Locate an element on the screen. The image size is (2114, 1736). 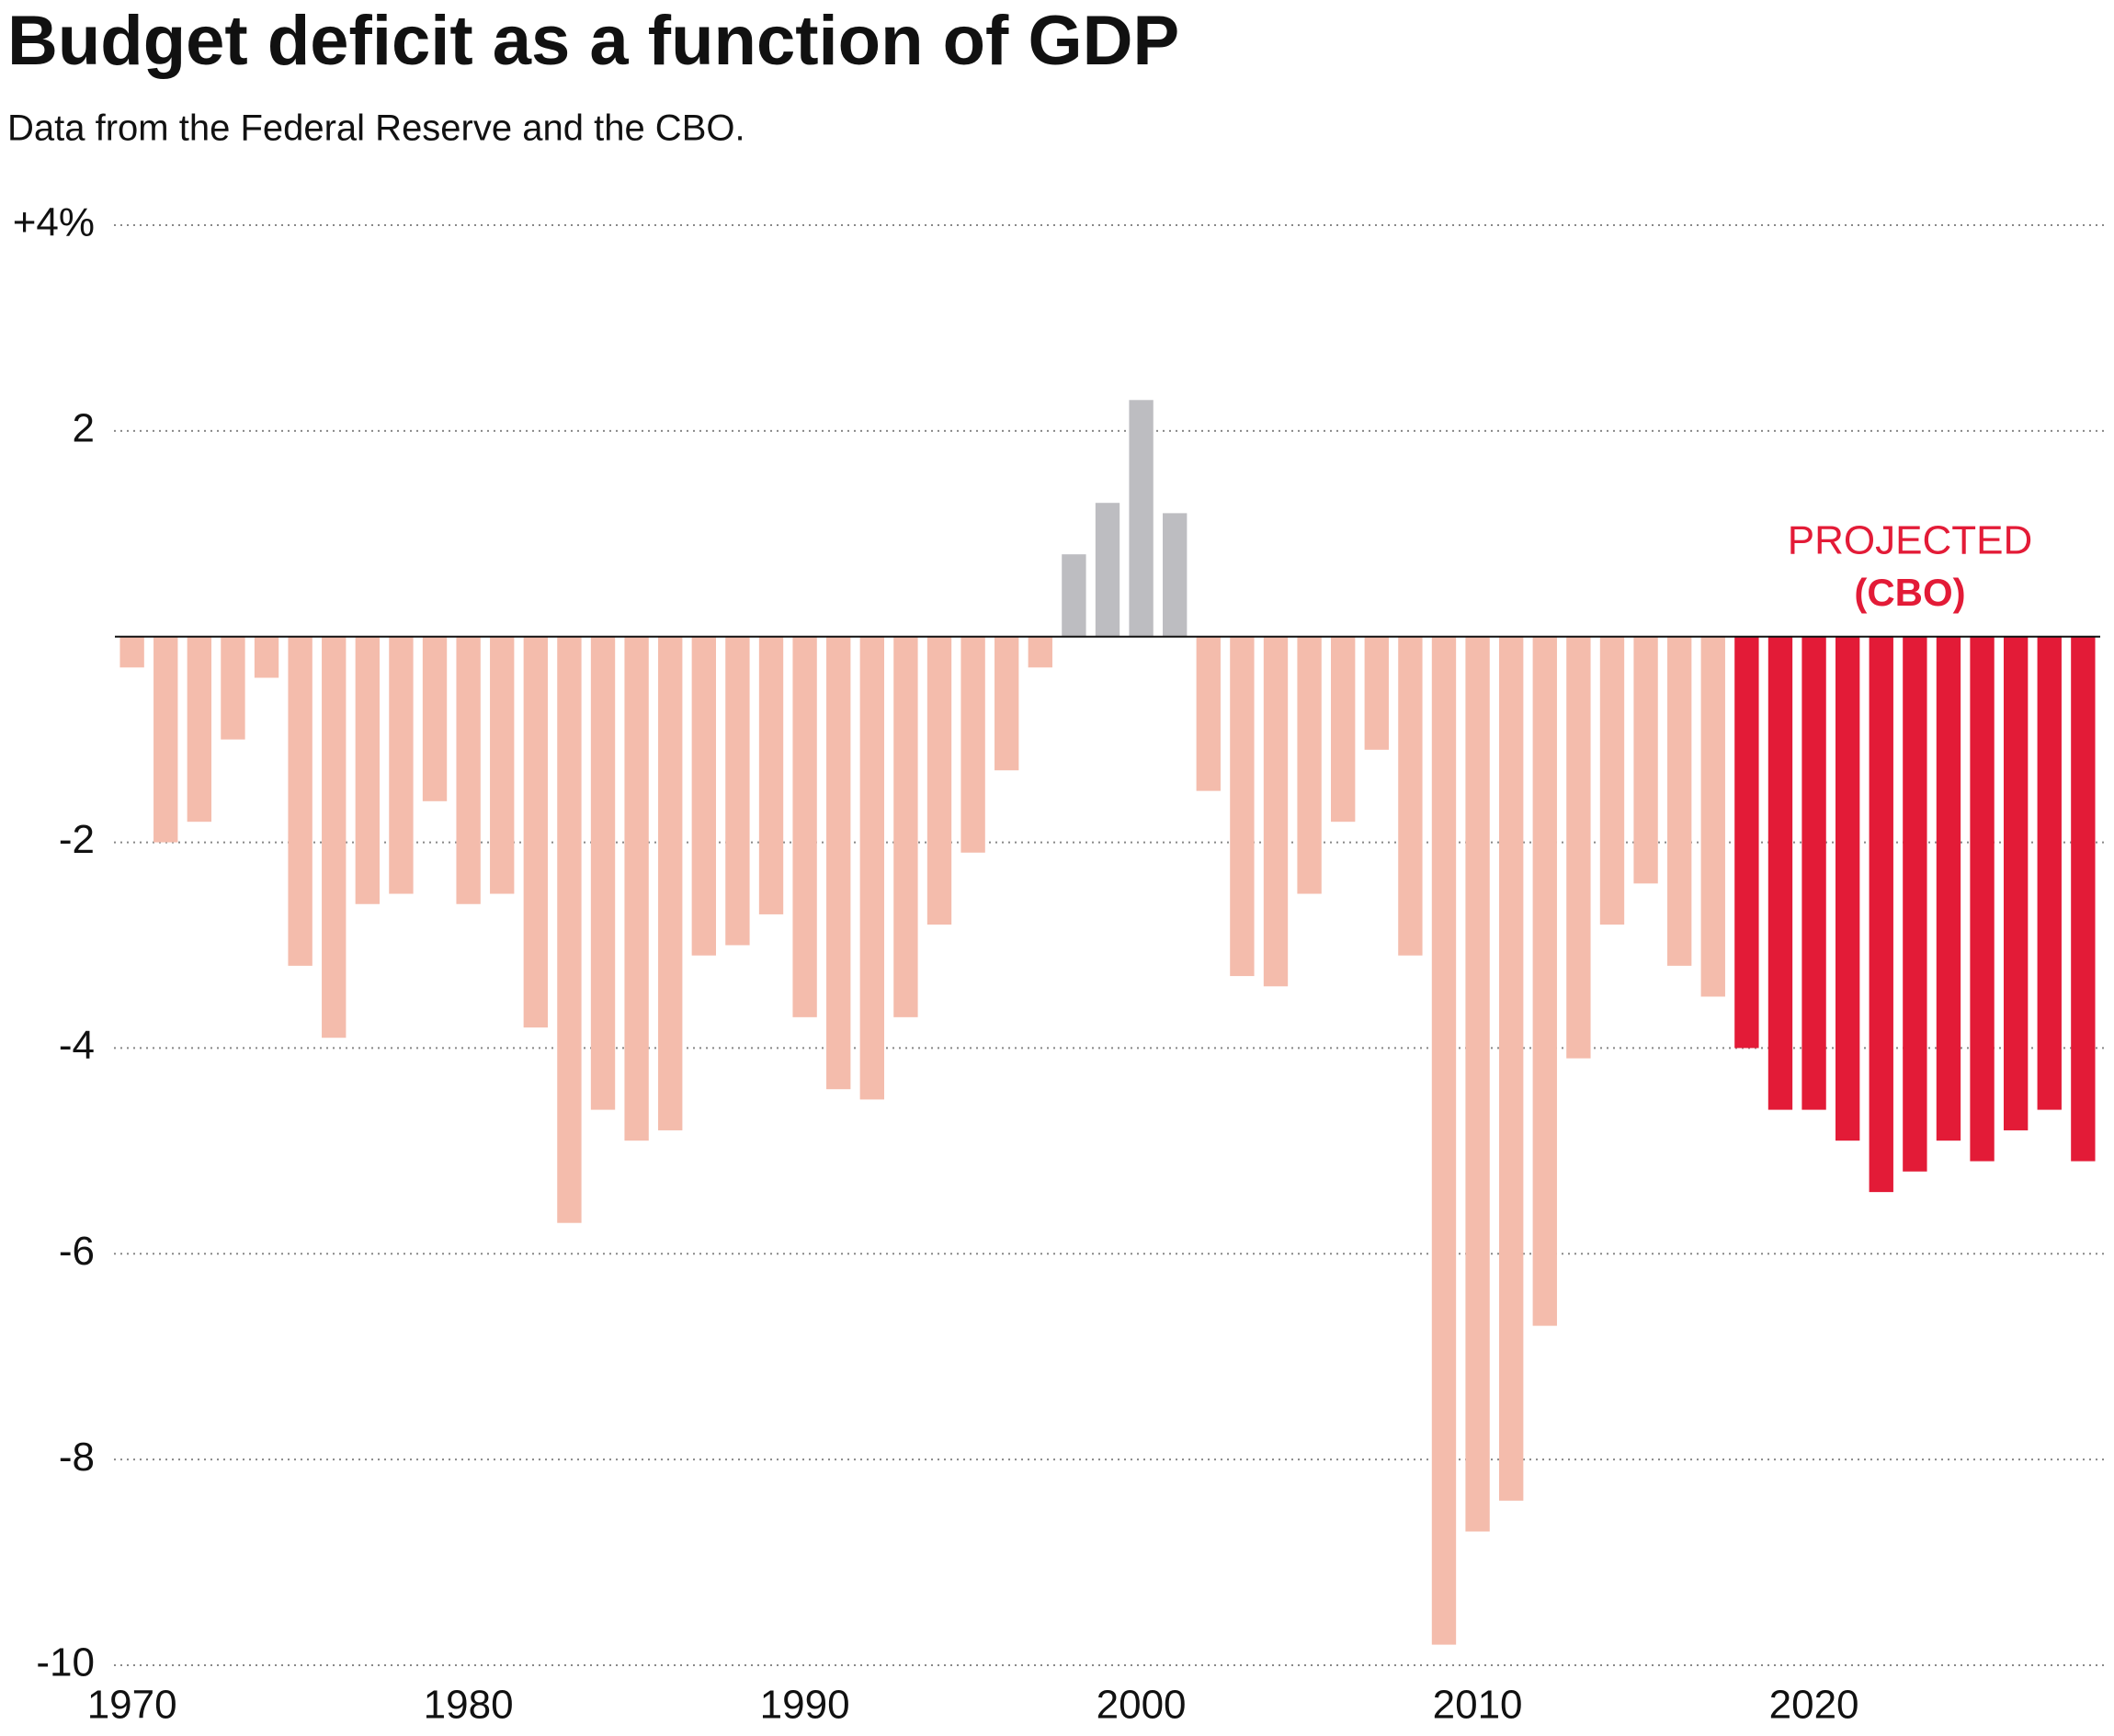
y-tick-label: 2 is located at coordinates (84, 427).